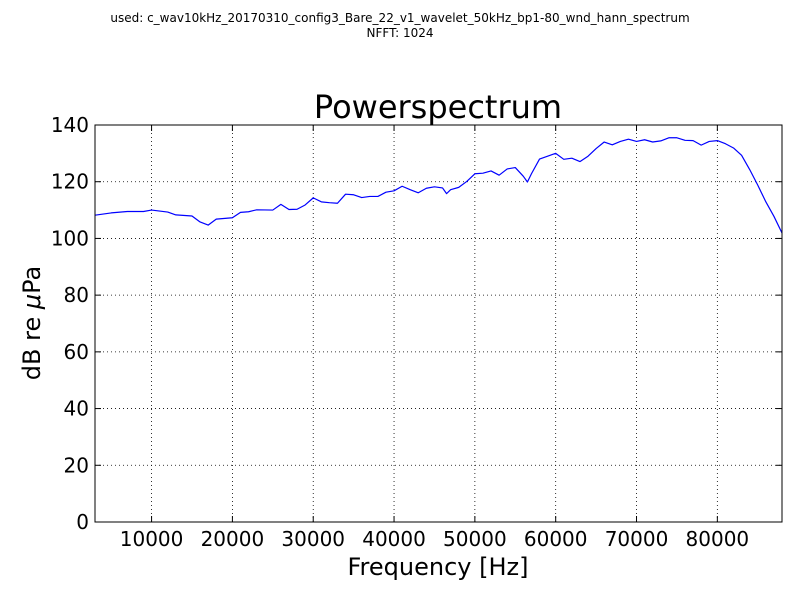 The image size is (800, 604). Describe the element at coordinates (438, 107) in the screenshot. I see `chart-title: Powerspectrum` at that location.